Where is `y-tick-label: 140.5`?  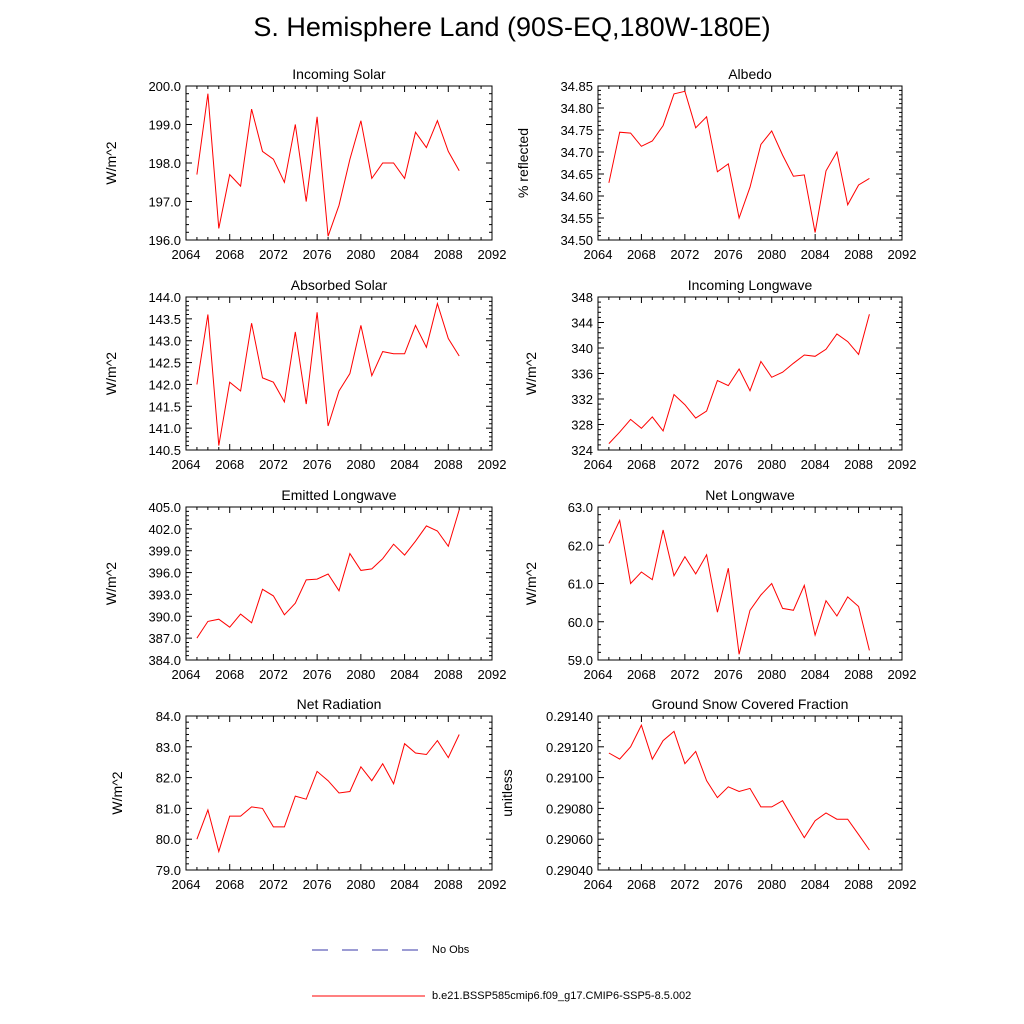 y-tick-label: 140.5 is located at coordinates (164, 450).